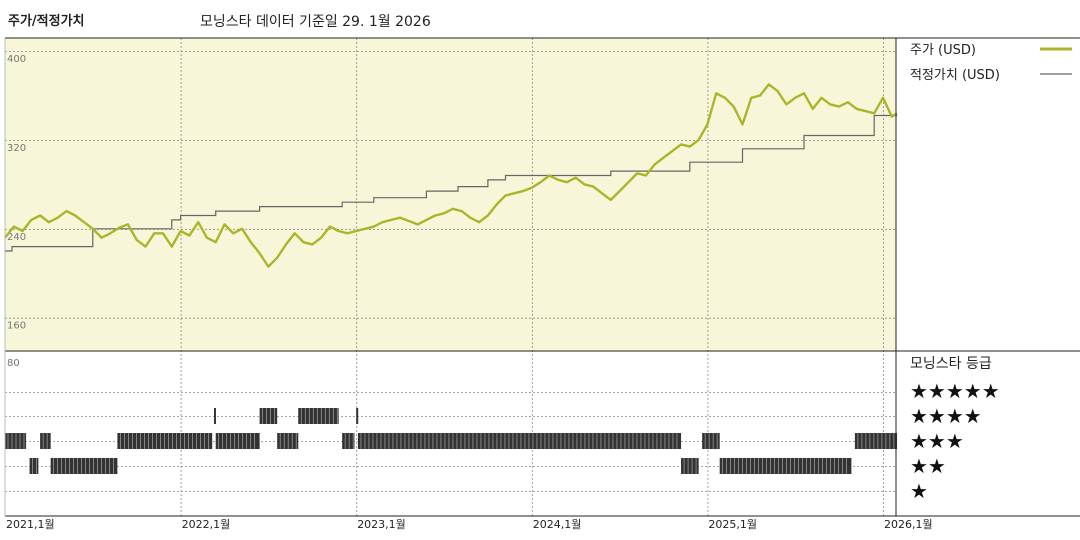 This screenshot has height=540, width=1080. I want to click on legend-price-label: 주가 (USD), so click(943, 50).